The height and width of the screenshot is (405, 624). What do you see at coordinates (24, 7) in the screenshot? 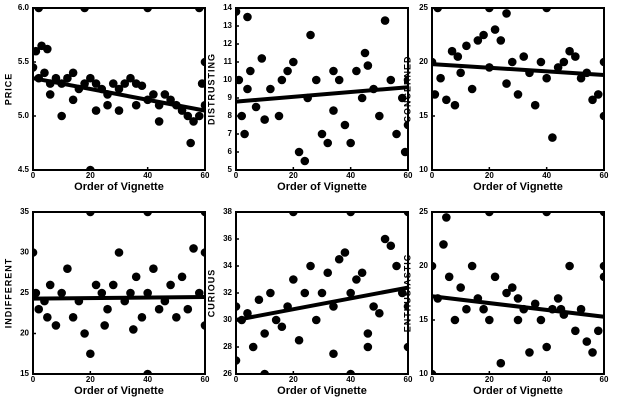
I see `y-tick-label: 6.0` at bounding box center [24, 7].